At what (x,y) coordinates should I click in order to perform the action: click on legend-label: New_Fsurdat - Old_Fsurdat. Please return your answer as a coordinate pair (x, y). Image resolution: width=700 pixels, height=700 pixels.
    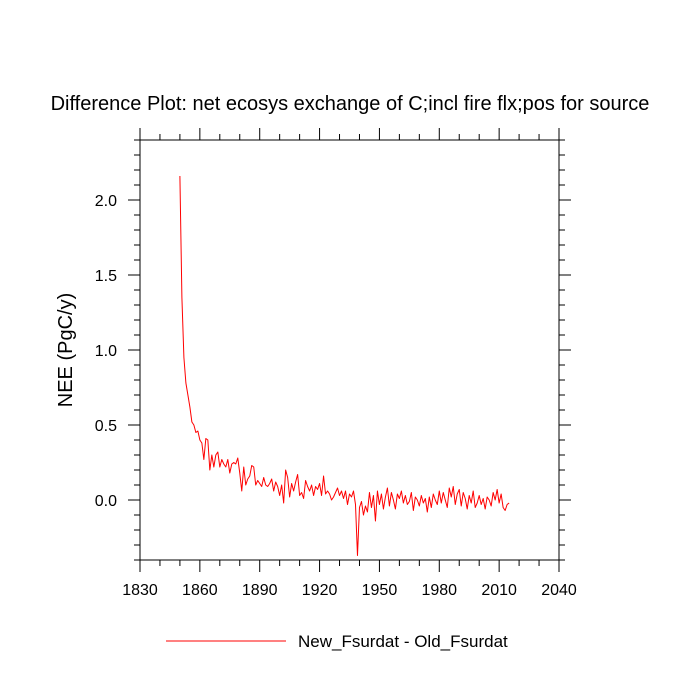
    Looking at the image, I should click on (403, 641).